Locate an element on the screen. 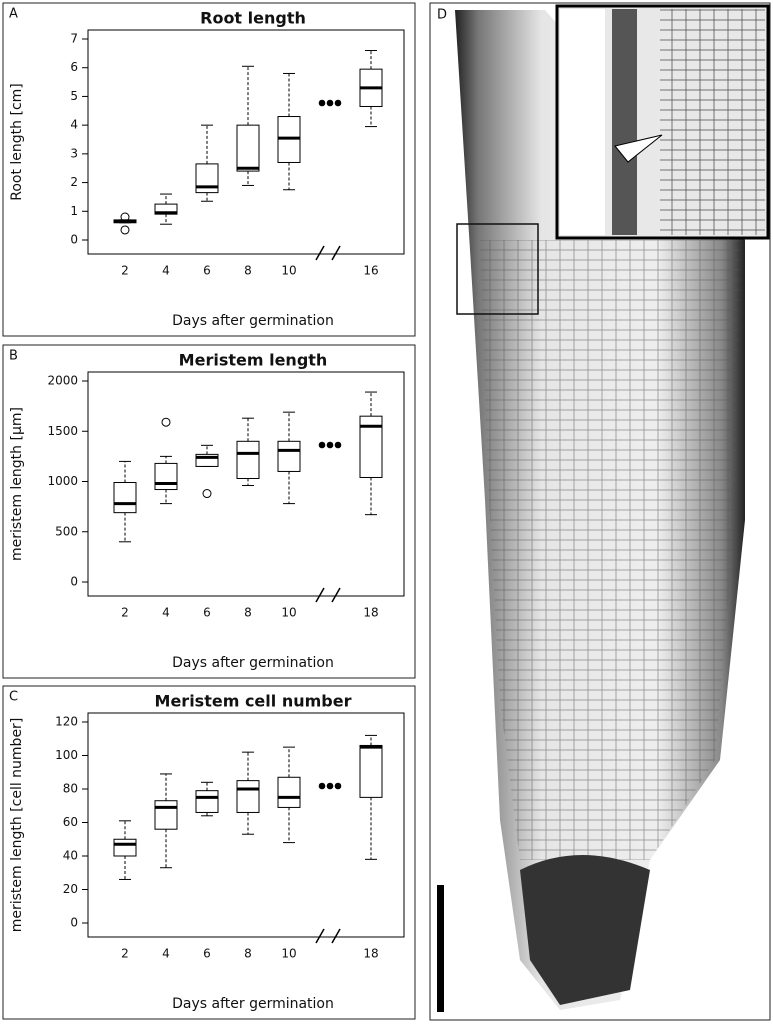 The image size is (773, 1030). y-tick-label: 6 is located at coordinates (74, 67).